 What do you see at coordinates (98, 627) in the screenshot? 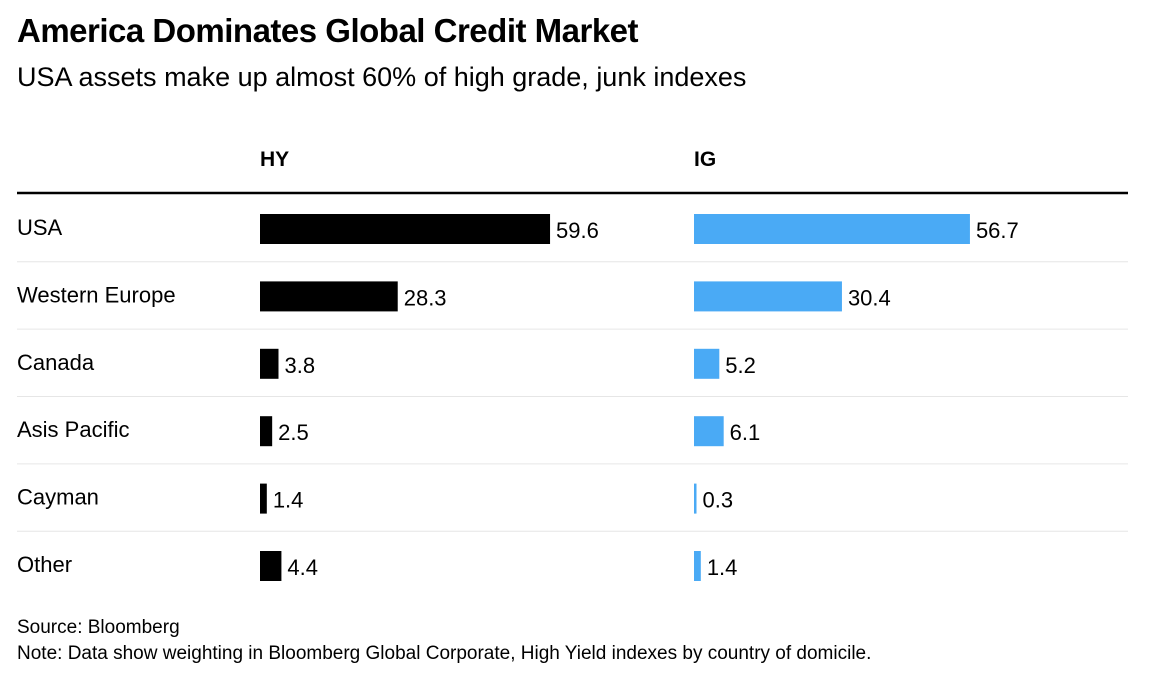
I see `source-note: Source: Bloomberg` at bounding box center [98, 627].